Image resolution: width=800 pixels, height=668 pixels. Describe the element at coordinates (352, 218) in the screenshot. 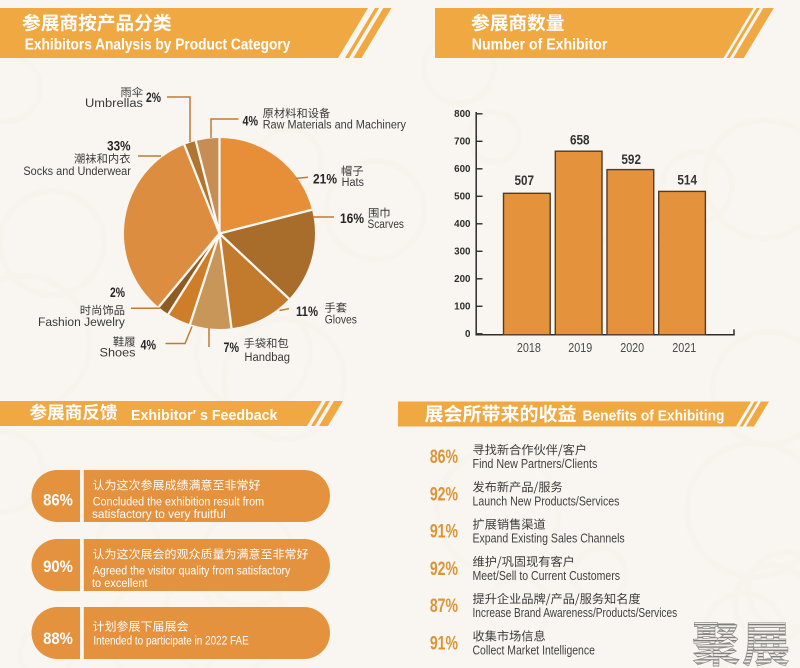

I see `svg-text: 16%` at that location.